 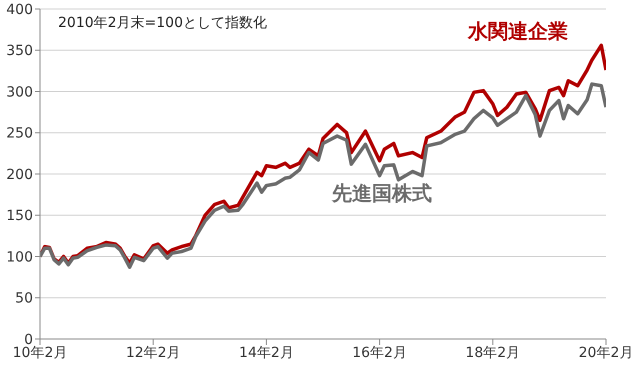 What do you see at coordinates (19, 134) in the screenshot?
I see `y-tick-label: 250` at bounding box center [19, 134].